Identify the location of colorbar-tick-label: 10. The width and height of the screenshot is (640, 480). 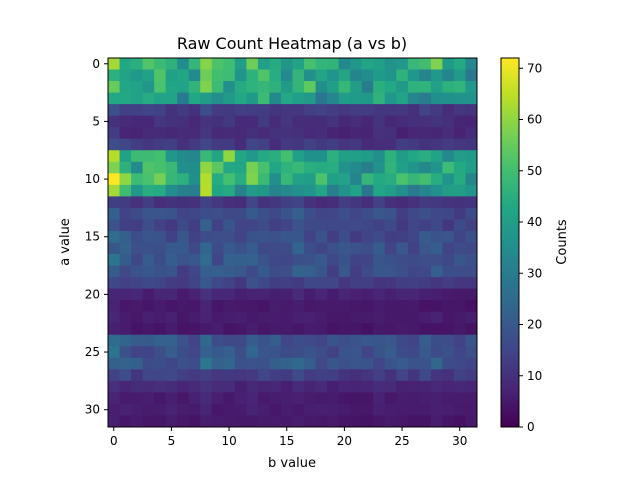
(534, 376).